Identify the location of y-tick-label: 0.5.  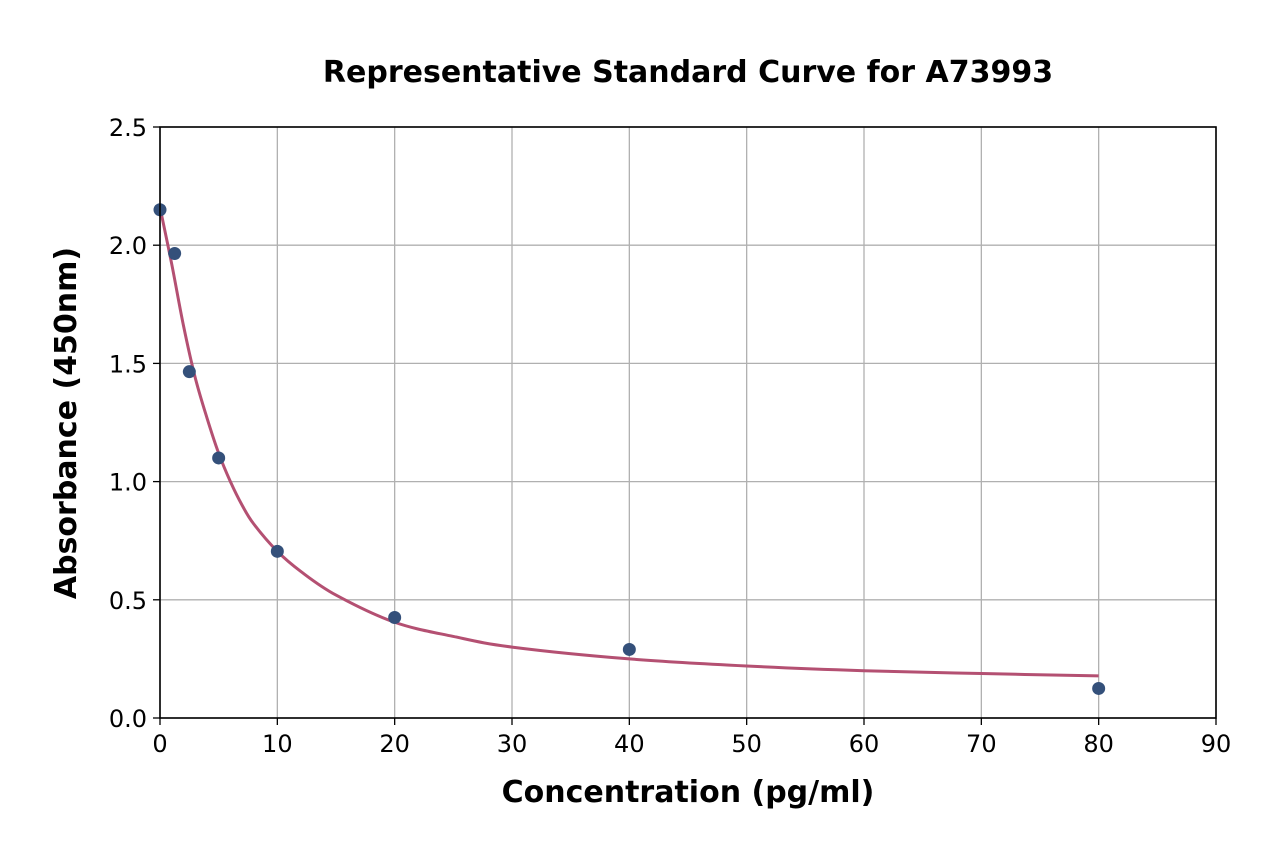
(128, 601).